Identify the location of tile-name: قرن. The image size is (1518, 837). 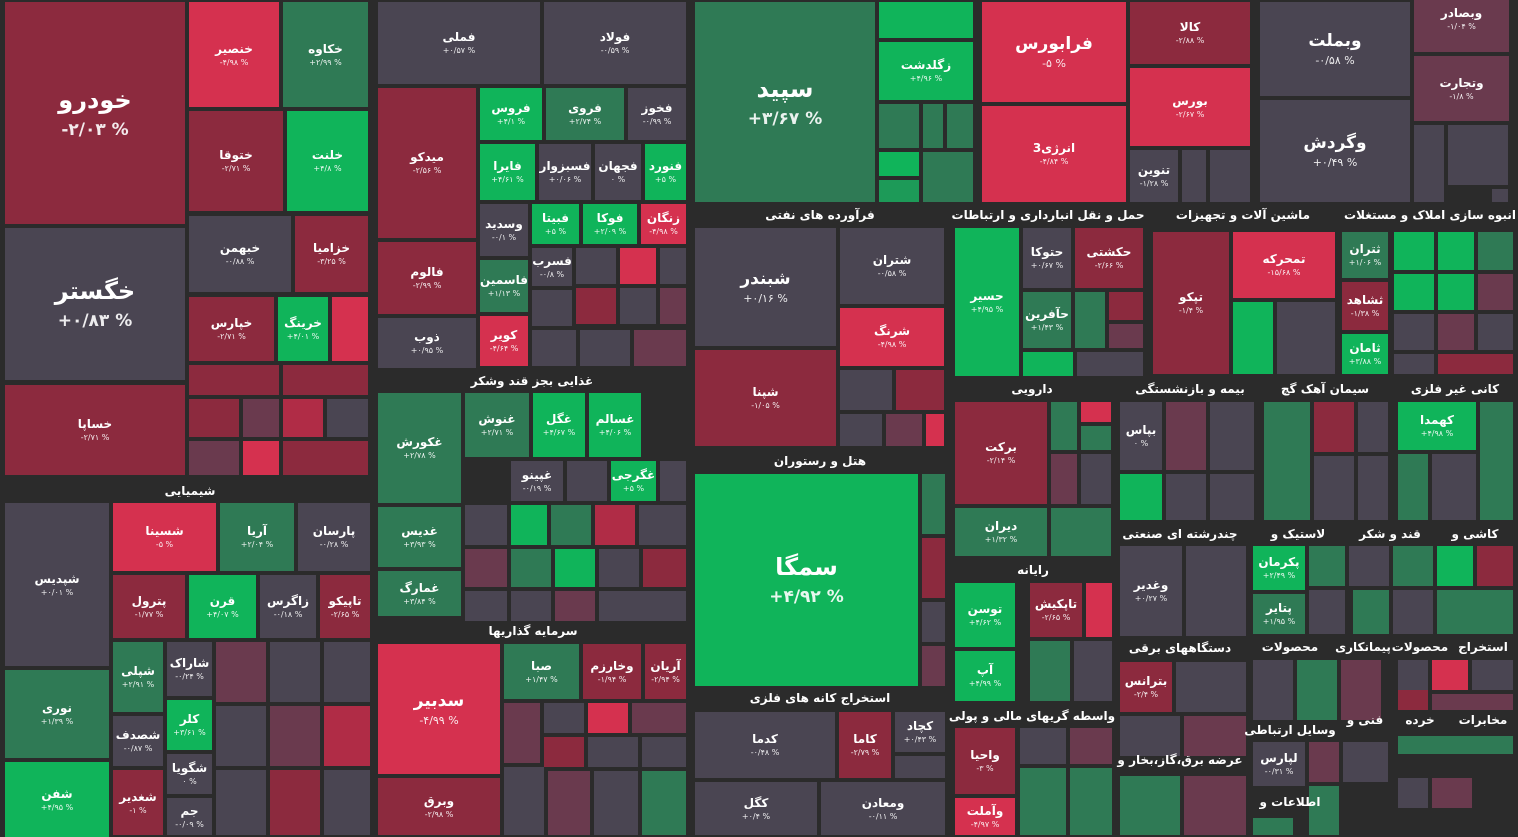
(222, 600).